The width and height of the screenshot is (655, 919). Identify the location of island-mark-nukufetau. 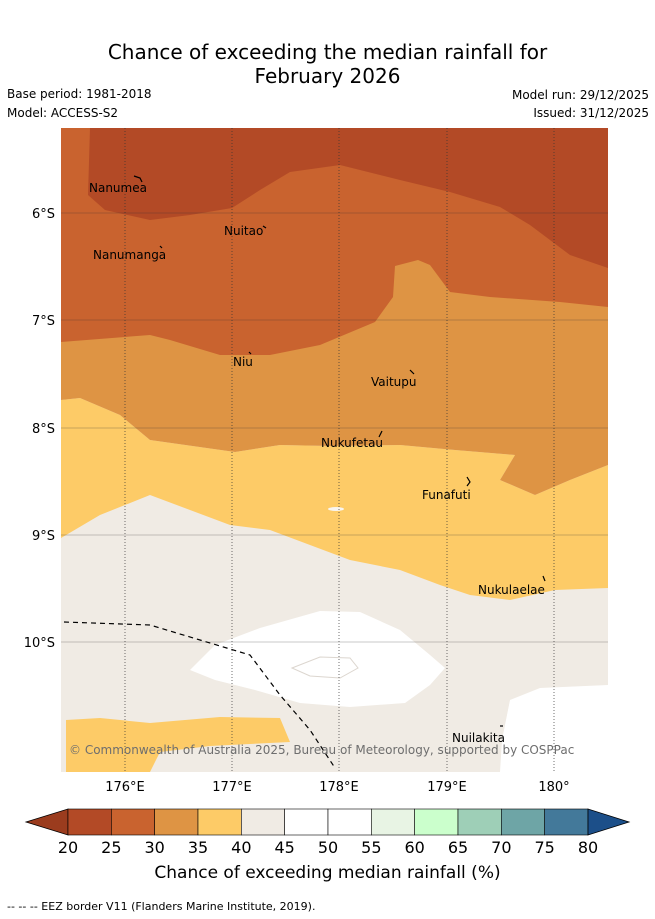
(380, 434).